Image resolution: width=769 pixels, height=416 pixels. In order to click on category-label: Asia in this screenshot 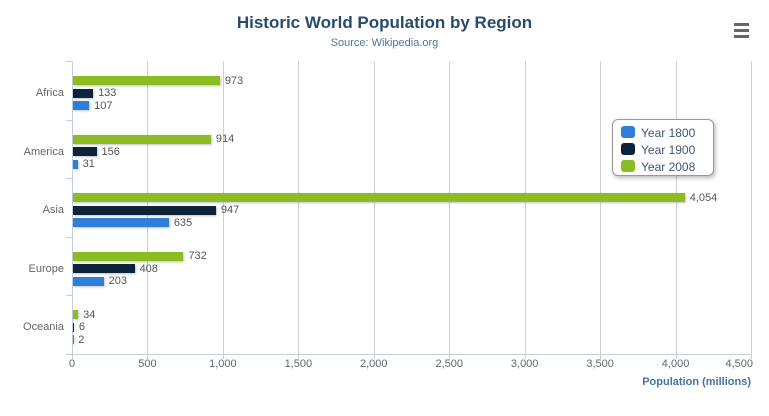, I will do `click(53, 210)`.